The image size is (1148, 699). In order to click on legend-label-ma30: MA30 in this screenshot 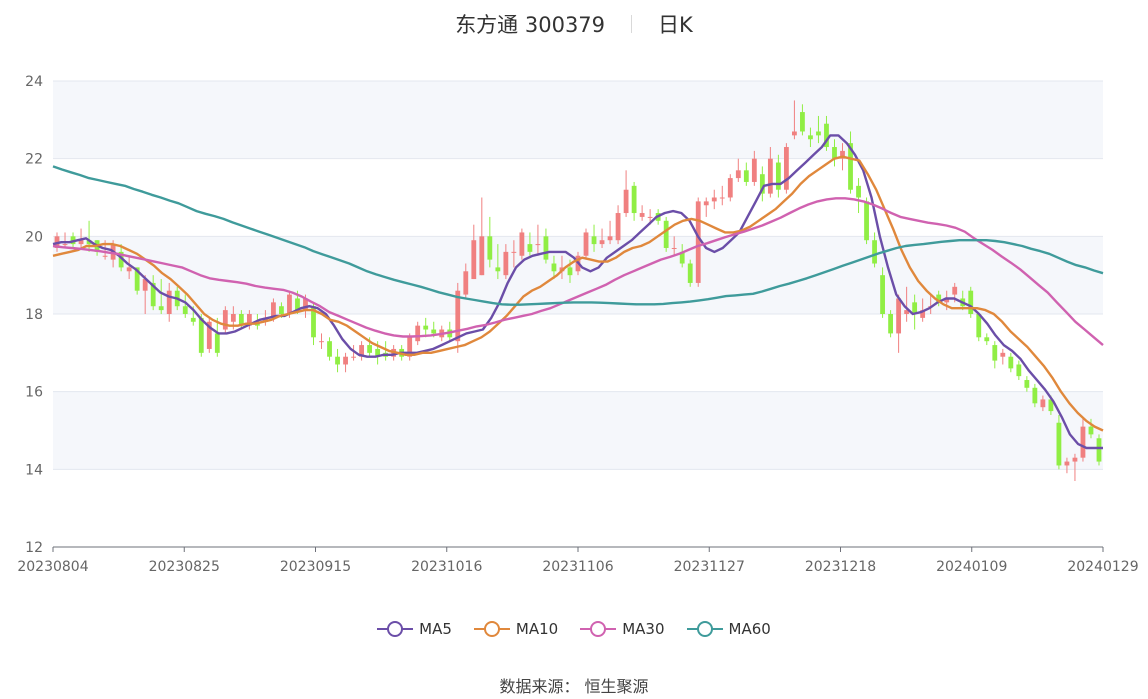, I will do `click(643, 629)`.